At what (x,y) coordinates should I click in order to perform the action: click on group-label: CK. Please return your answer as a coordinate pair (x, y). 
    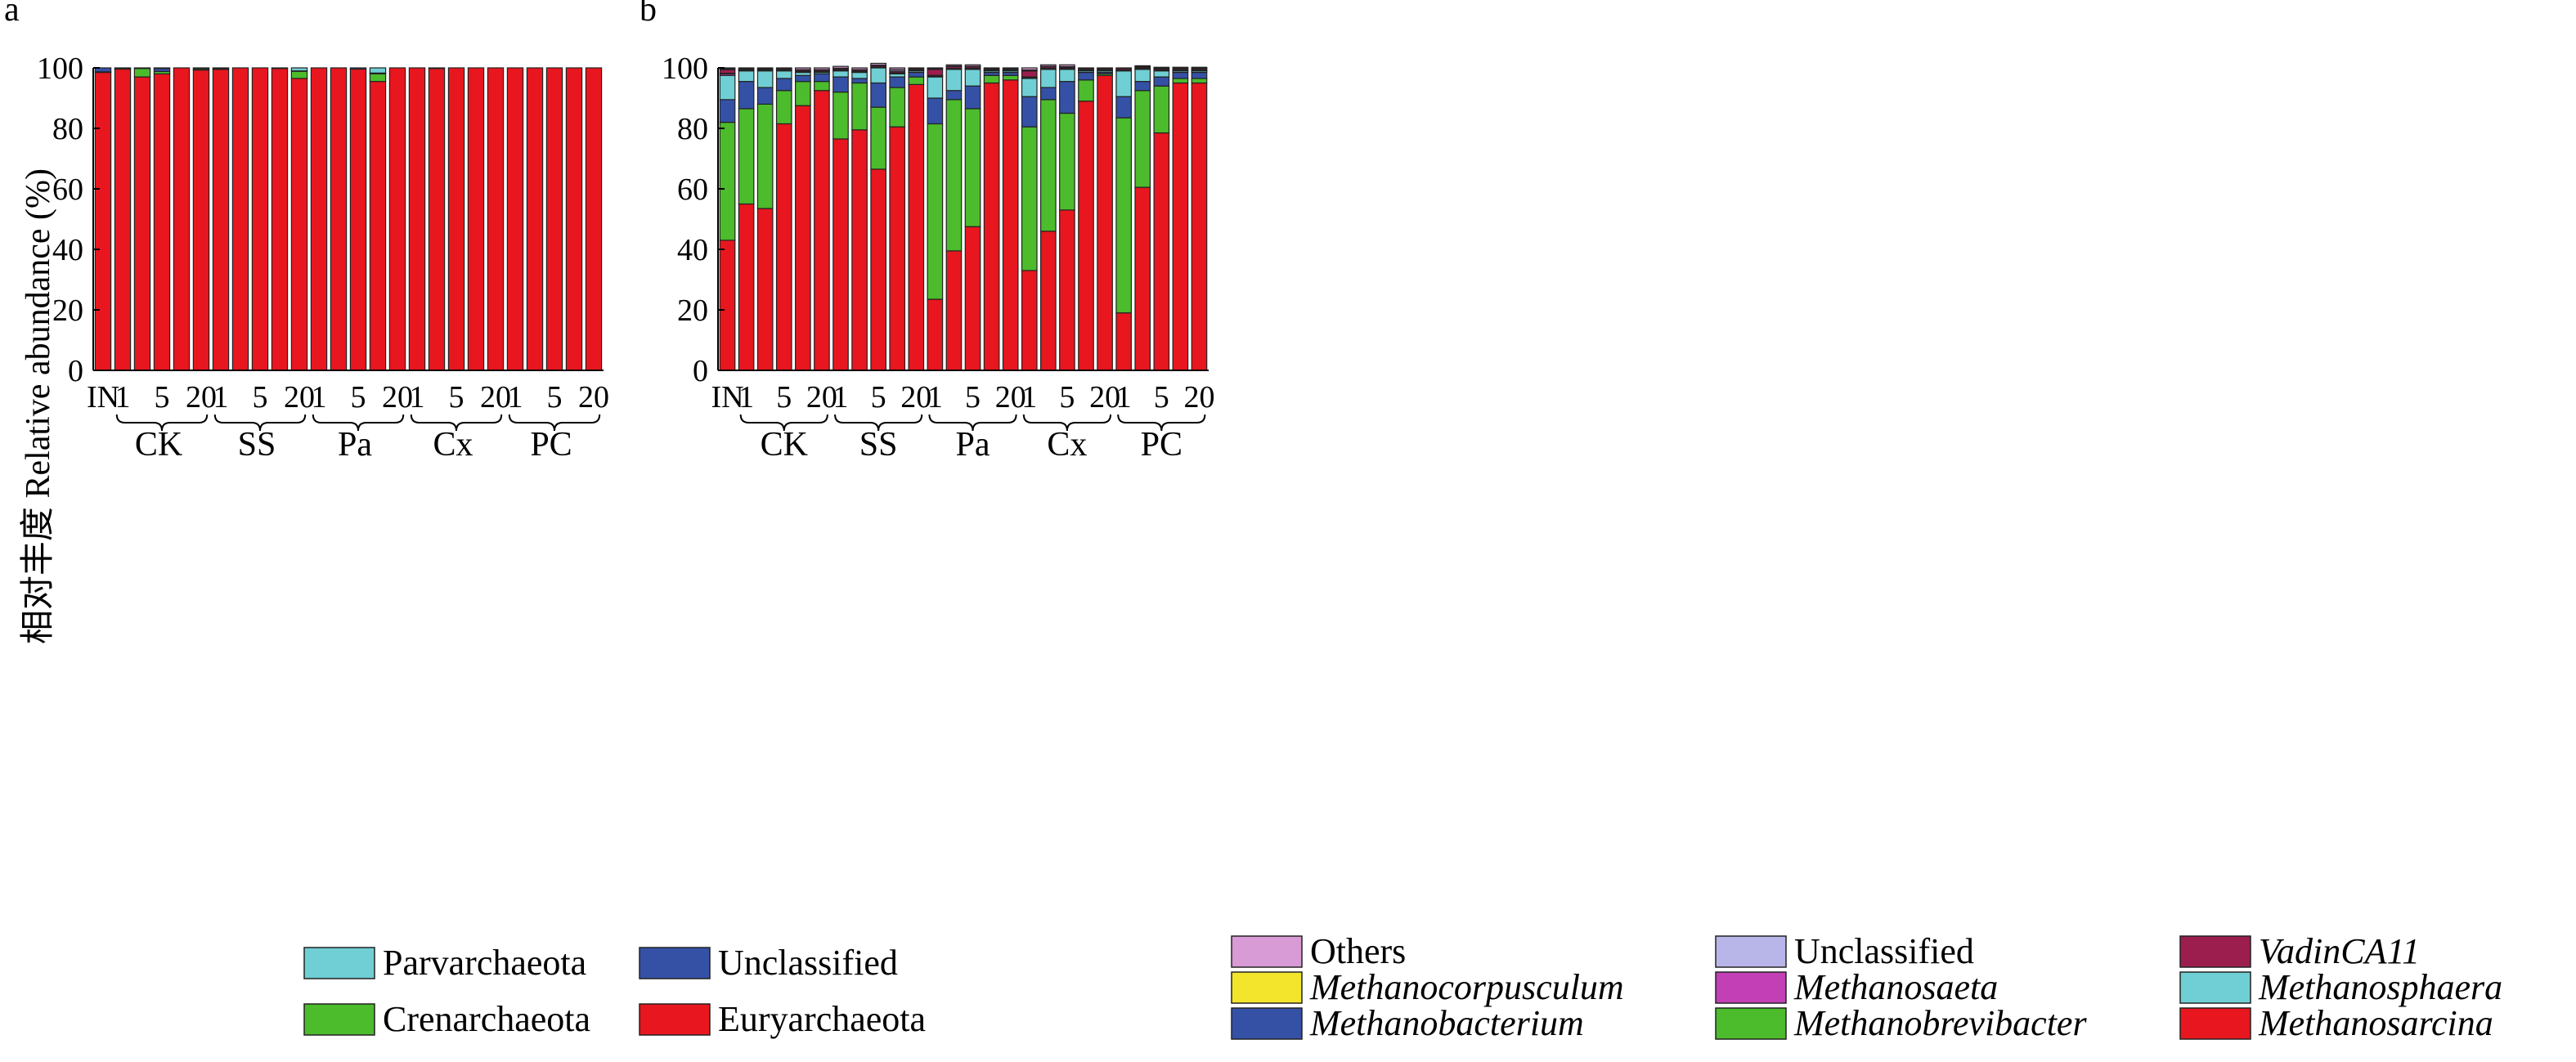
    Looking at the image, I should click on (784, 445).